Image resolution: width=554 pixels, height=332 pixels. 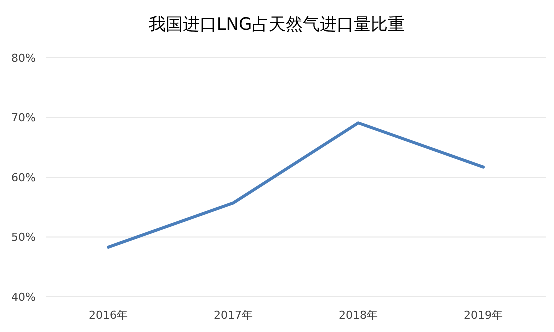 What do you see at coordinates (24, 237) in the screenshot?
I see `y-tick-label: 50%` at bounding box center [24, 237].